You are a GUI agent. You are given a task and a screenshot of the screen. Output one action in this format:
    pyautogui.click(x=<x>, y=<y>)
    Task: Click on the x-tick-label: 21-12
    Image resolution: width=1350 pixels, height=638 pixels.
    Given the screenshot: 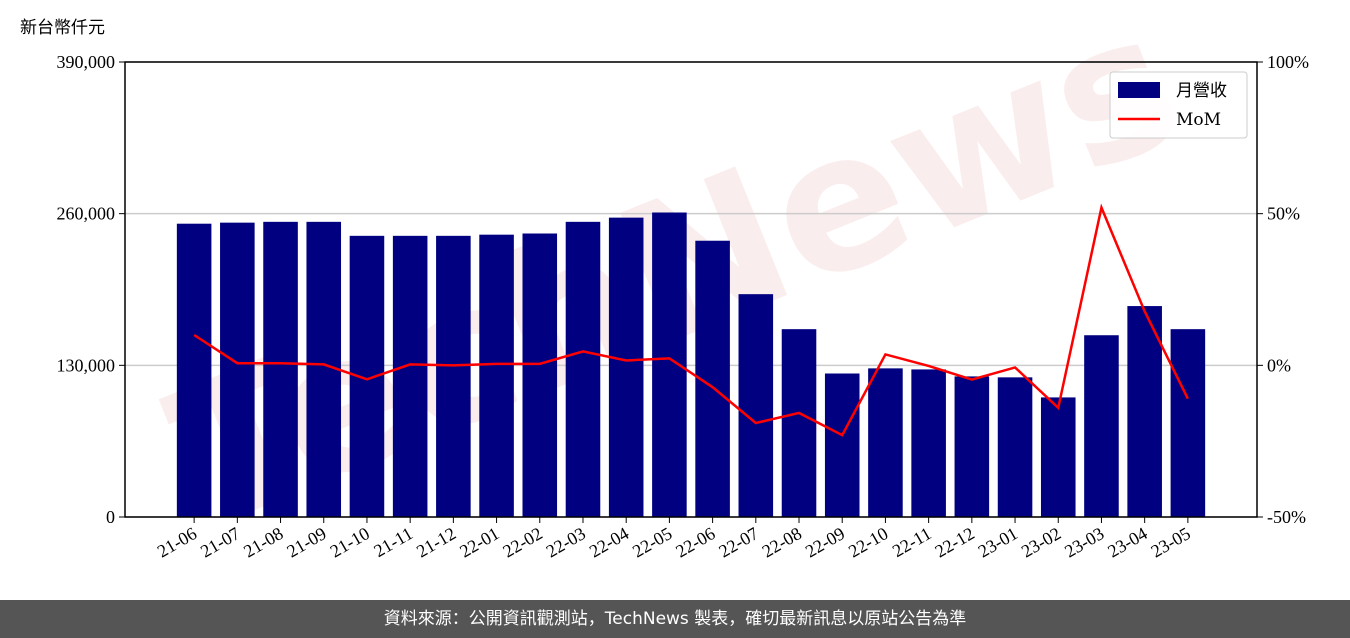 What is the action you would take?
    pyautogui.click(x=436, y=542)
    